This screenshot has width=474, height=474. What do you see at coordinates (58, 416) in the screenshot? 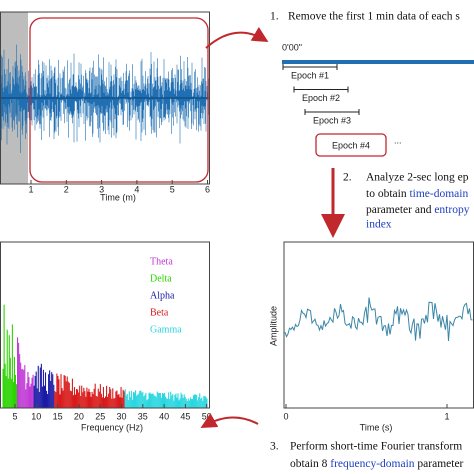
I see `x-tick-label: 15` at bounding box center [58, 416].